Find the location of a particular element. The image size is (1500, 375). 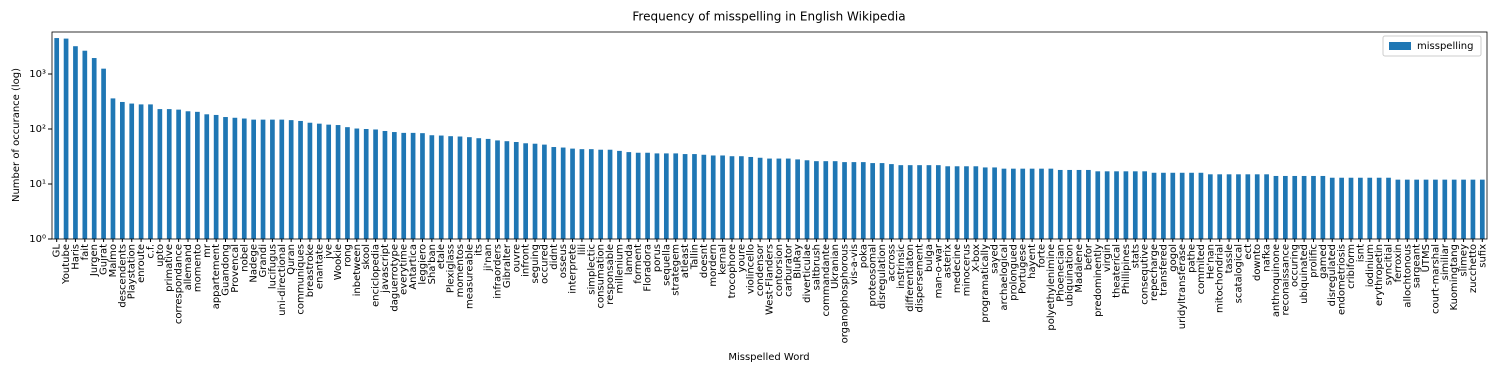

x-tick-label: seguing is located at coordinates (535, 264).